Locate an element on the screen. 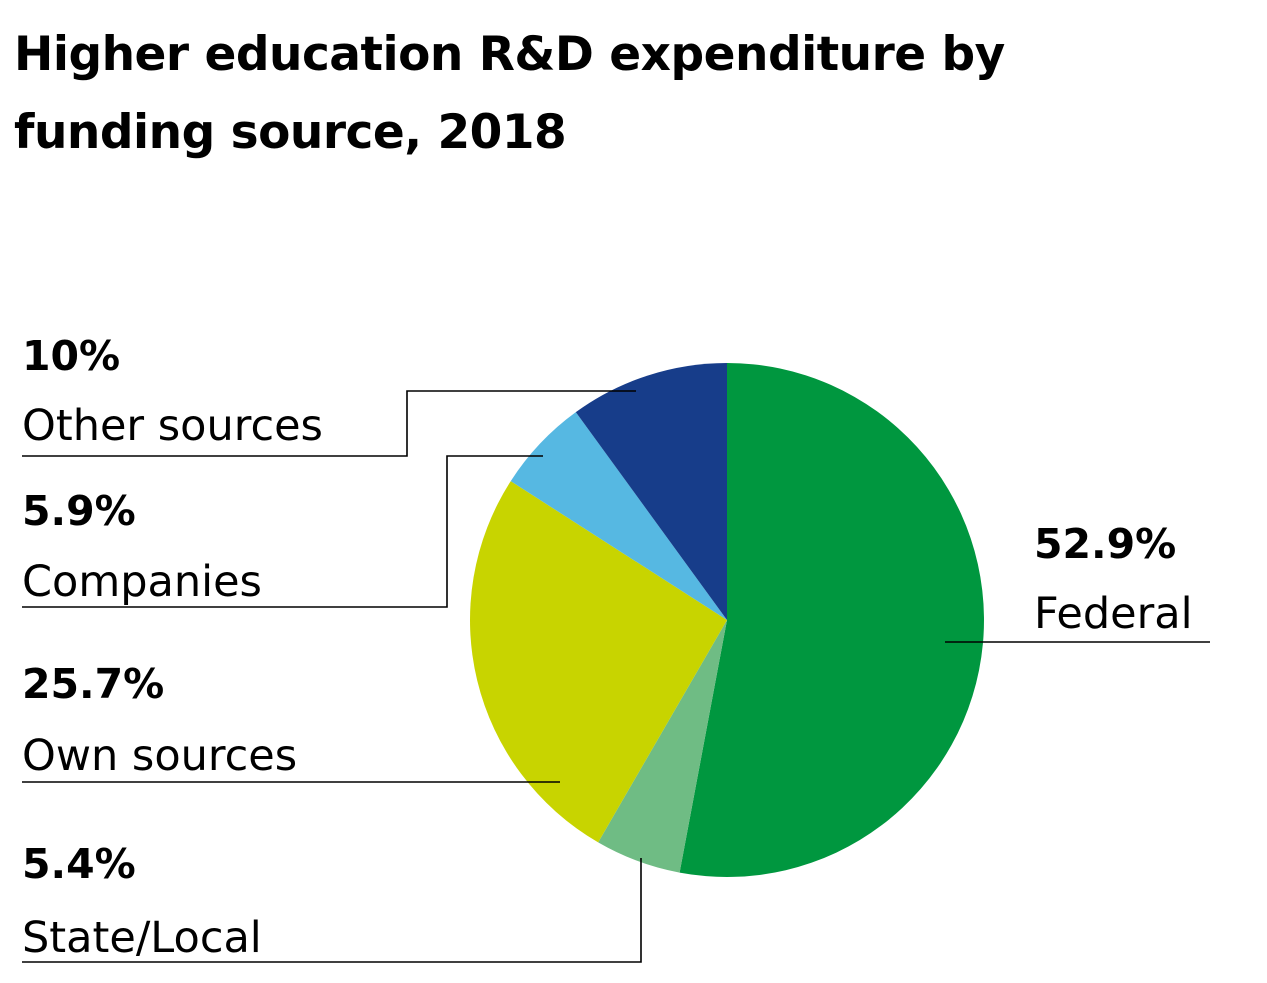  pie-slice-federal is located at coordinates (831, 620).